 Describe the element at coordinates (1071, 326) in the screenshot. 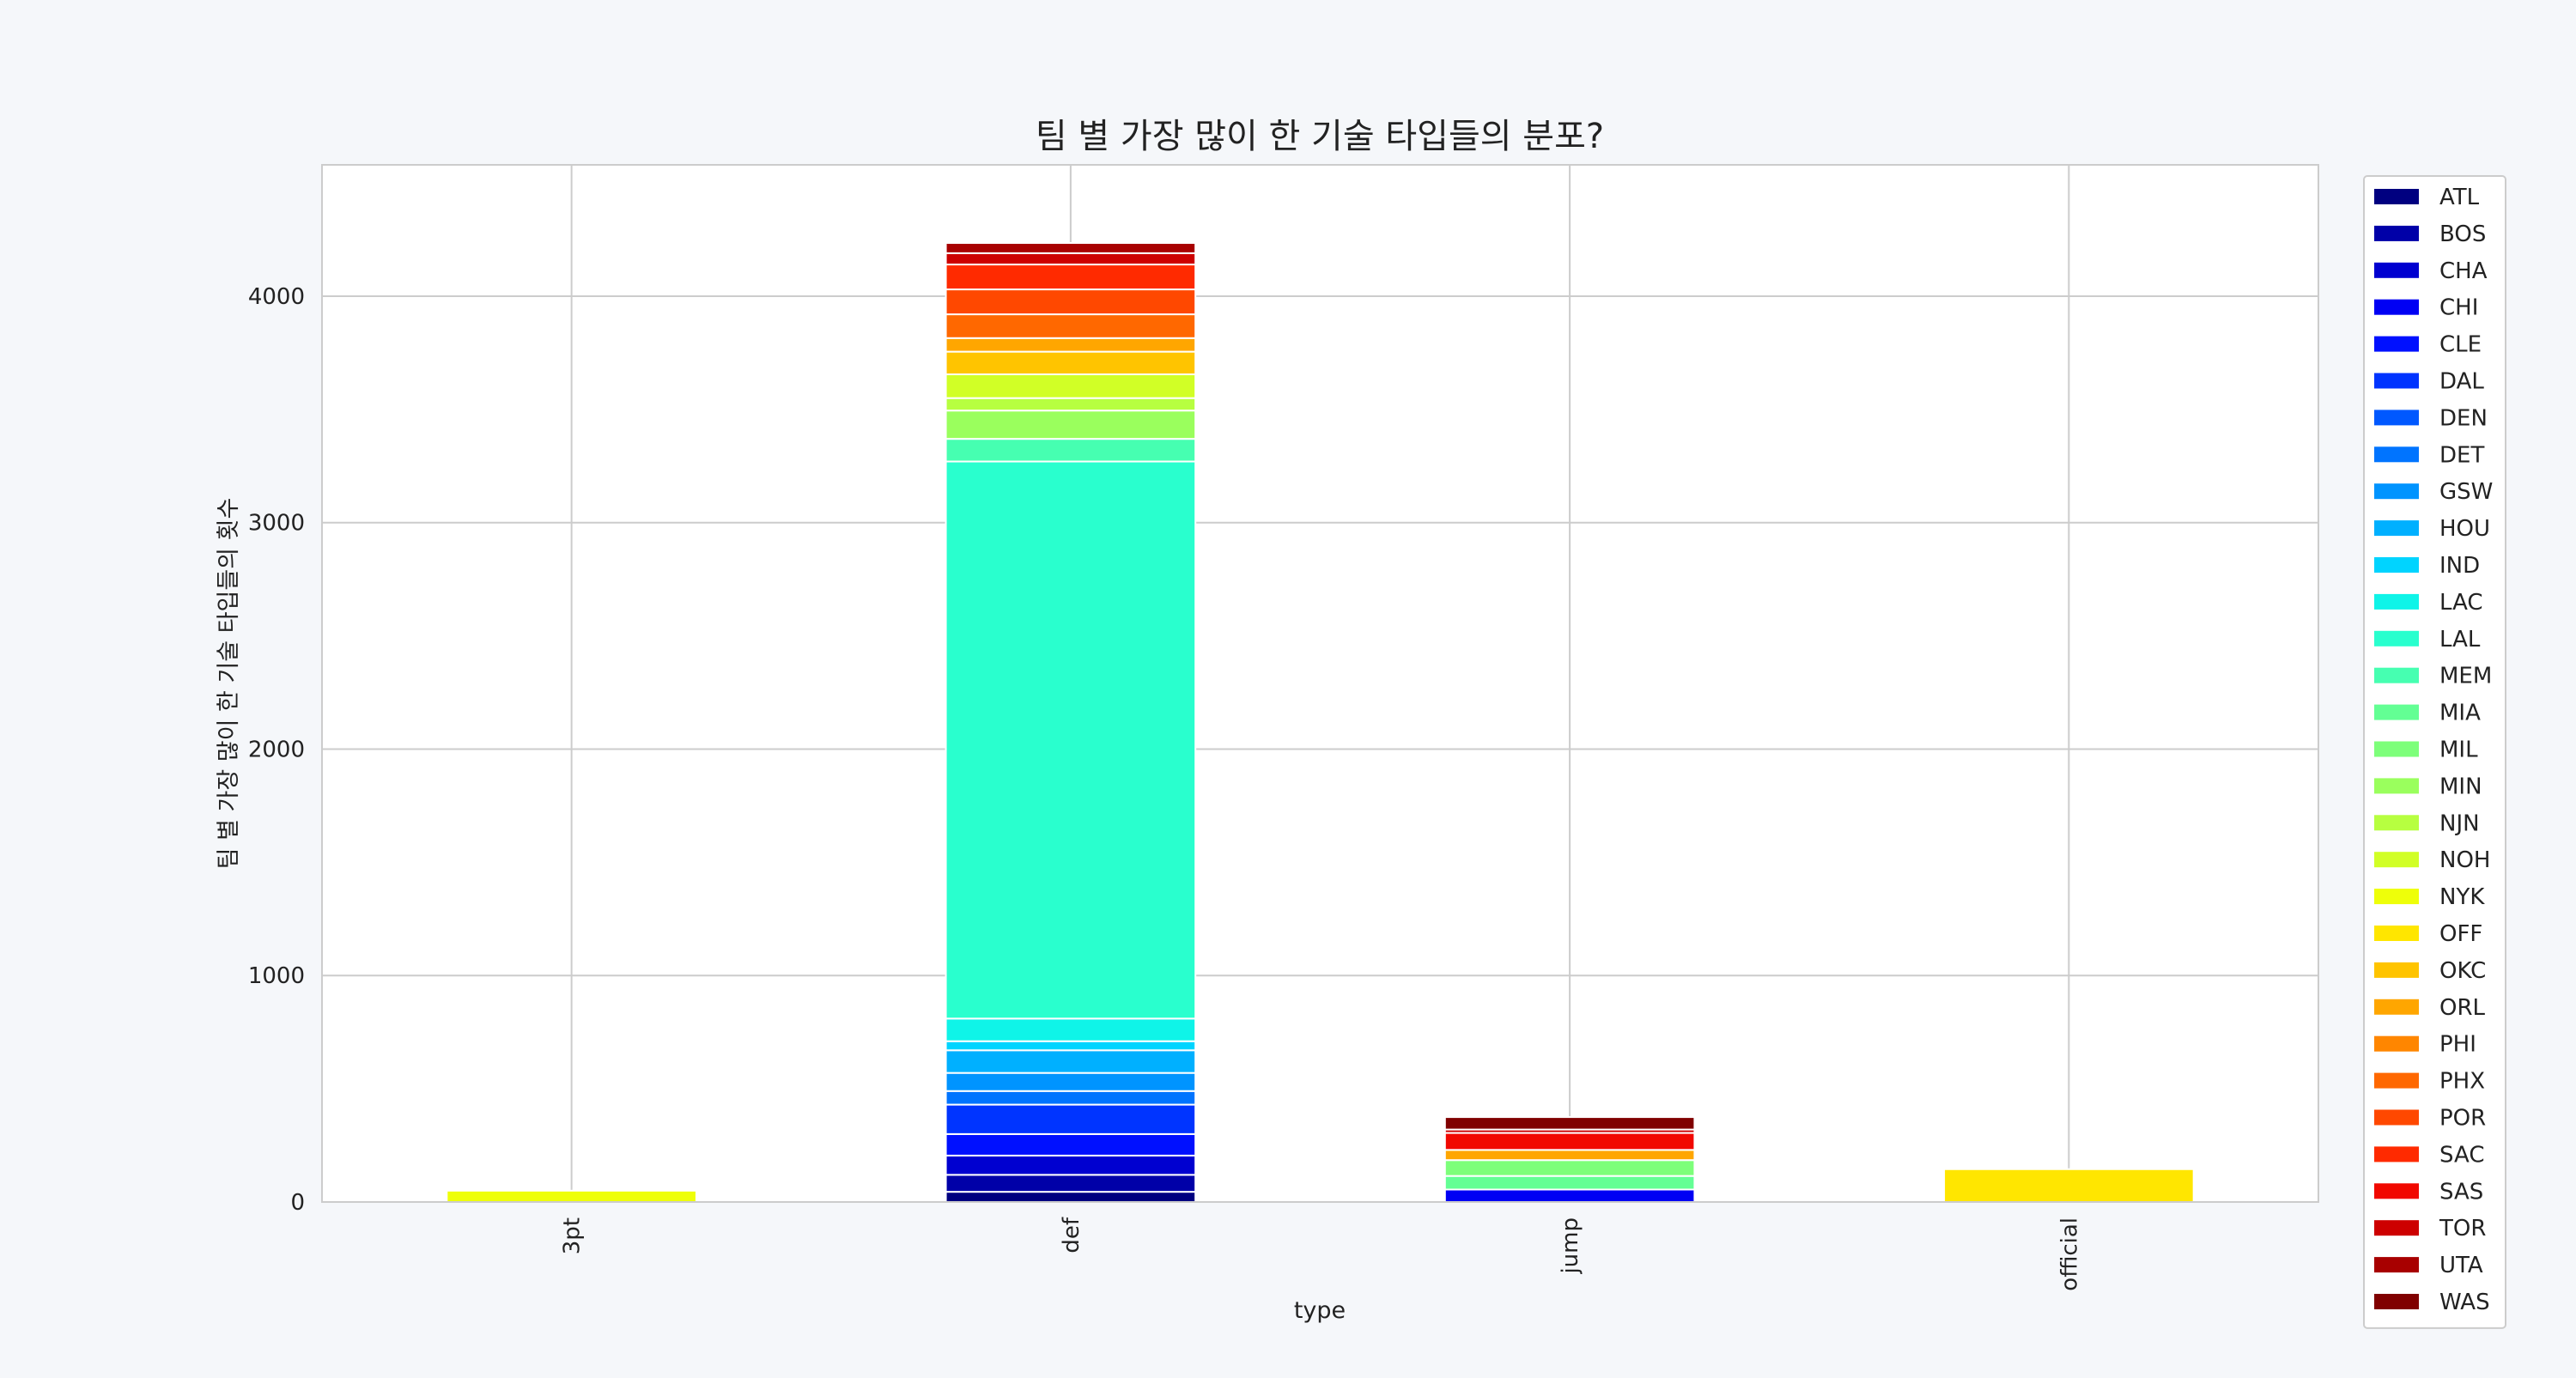

I see `bar-segment-PHX-def` at that location.